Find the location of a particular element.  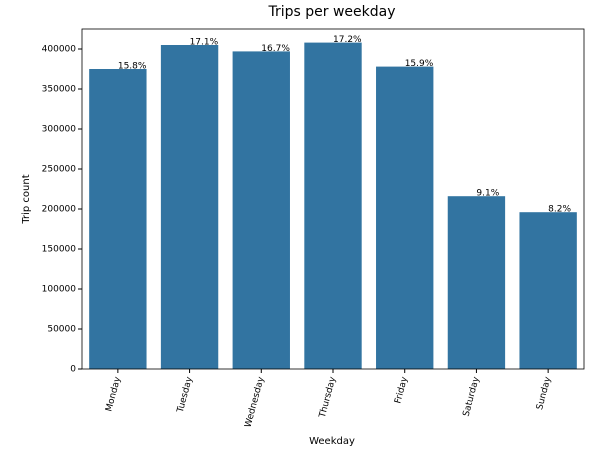

data-label: 17.2% is located at coordinates (347, 40).